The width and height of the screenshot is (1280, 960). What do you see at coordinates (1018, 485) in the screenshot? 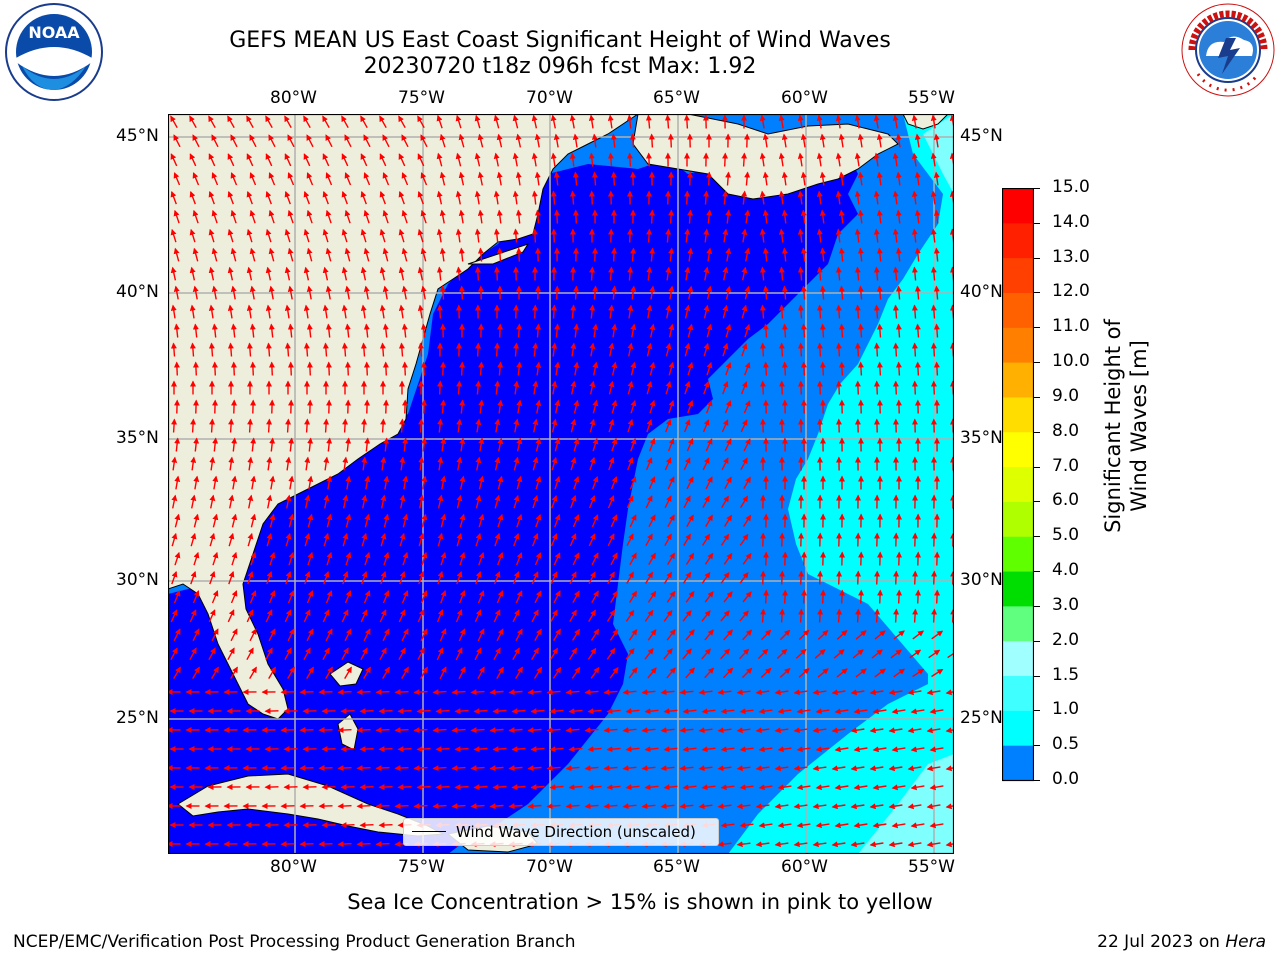
I see `colorbar` at bounding box center [1018, 485].